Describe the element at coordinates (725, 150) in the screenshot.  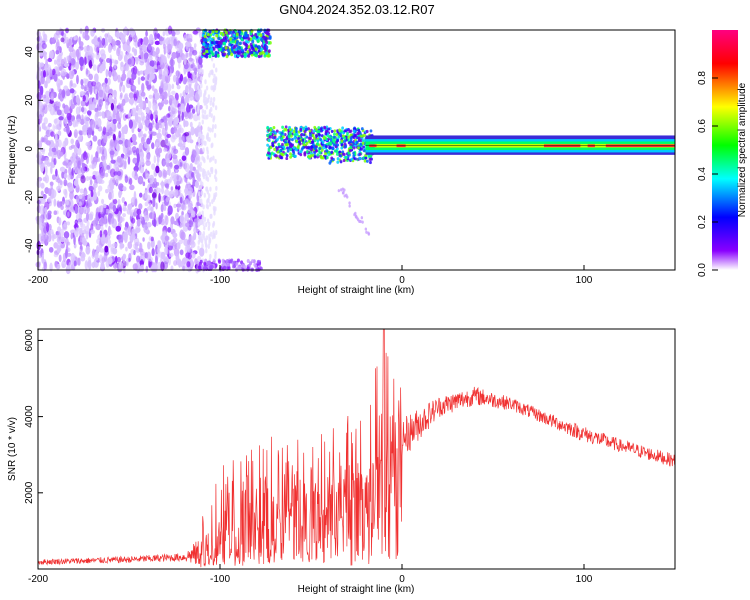
I see `colorbar-bar` at that location.